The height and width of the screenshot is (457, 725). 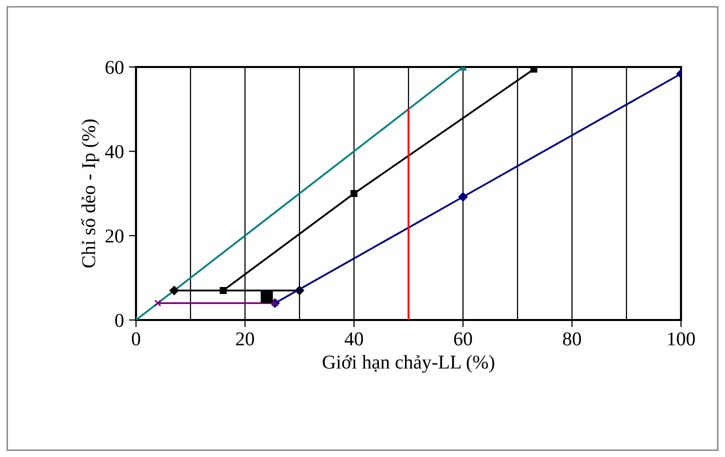 What do you see at coordinates (115, 236) in the screenshot?
I see `y-tick-label: 20` at bounding box center [115, 236].